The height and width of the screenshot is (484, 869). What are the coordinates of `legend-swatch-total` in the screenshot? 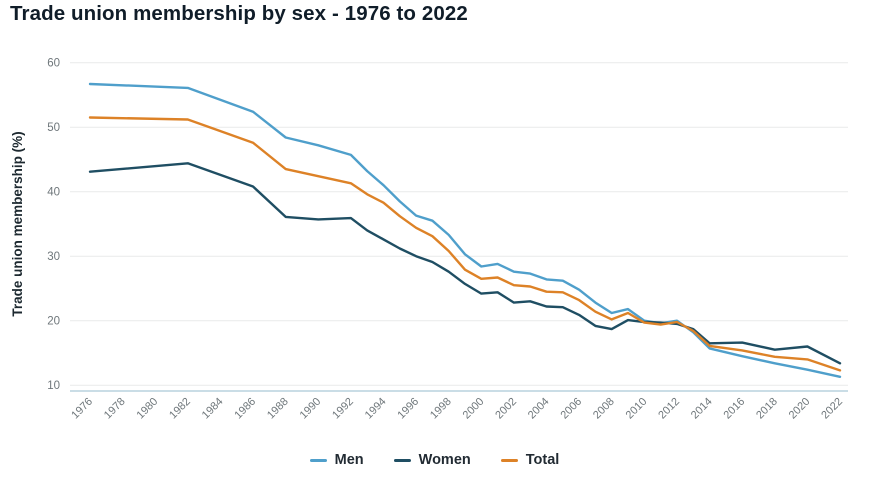 It's located at (509, 460).